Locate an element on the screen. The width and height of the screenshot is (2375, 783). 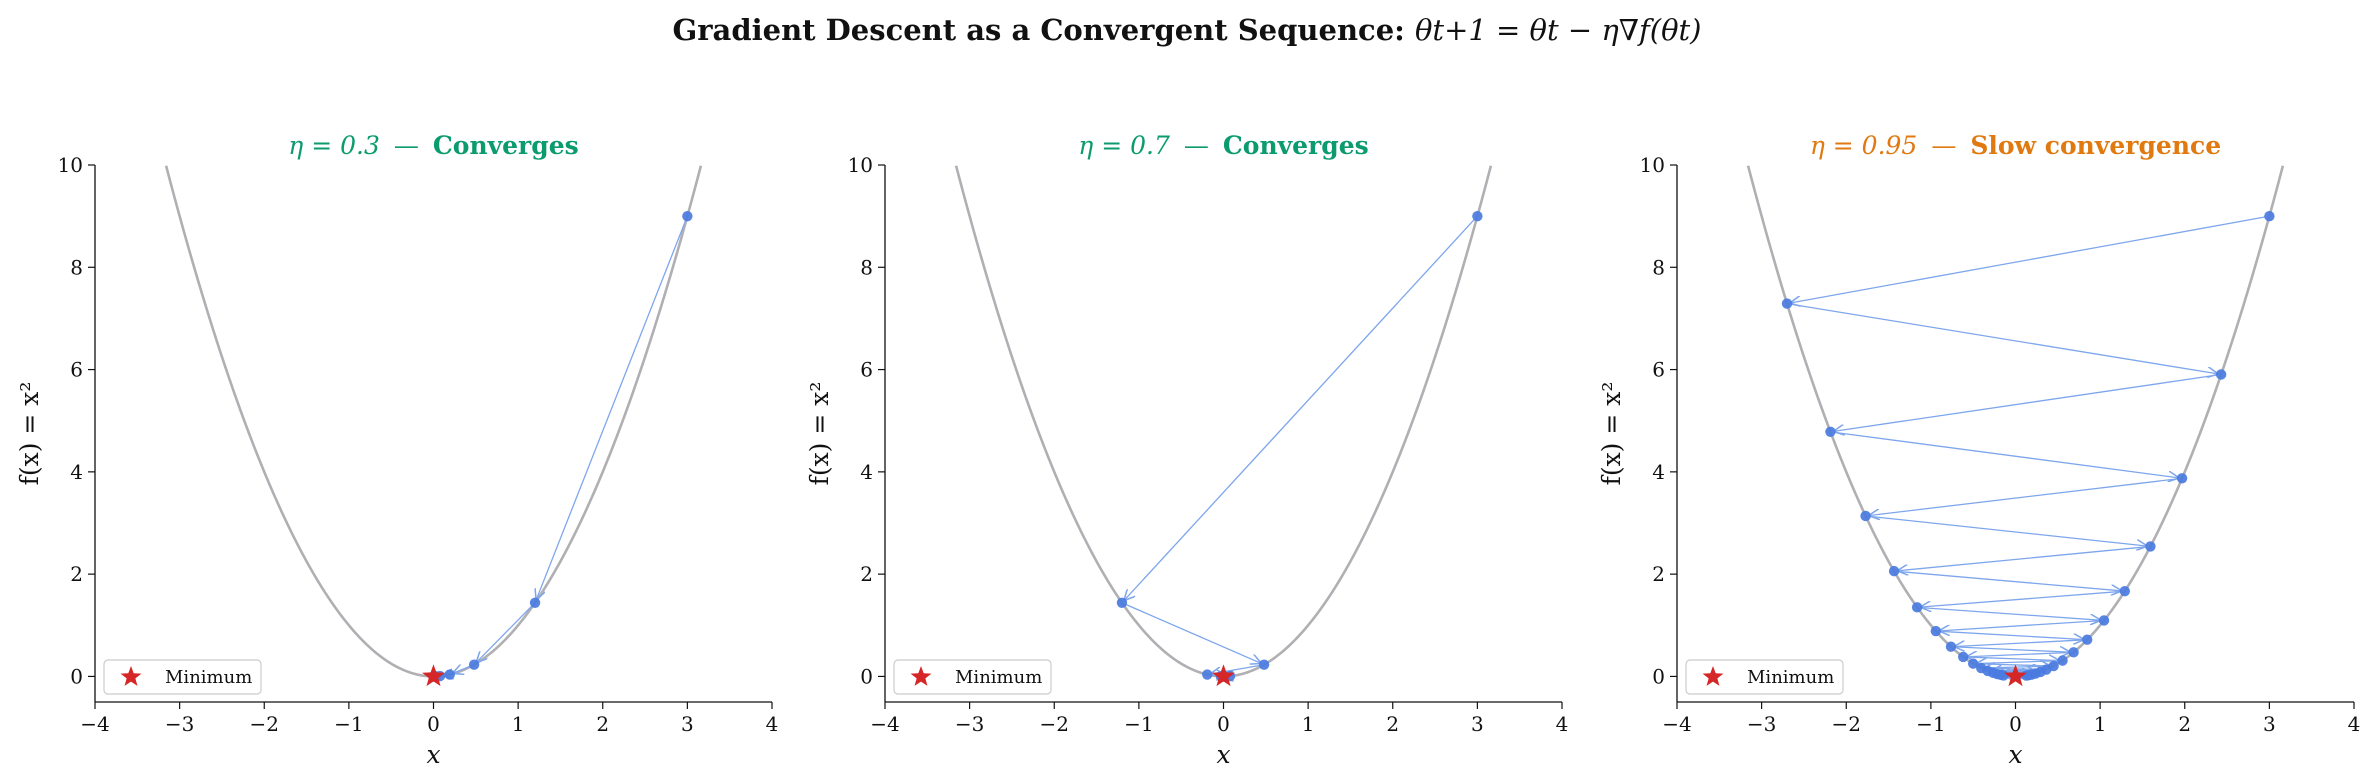
panel-title-eta: η = 0.95 is located at coordinates (1863, 145).